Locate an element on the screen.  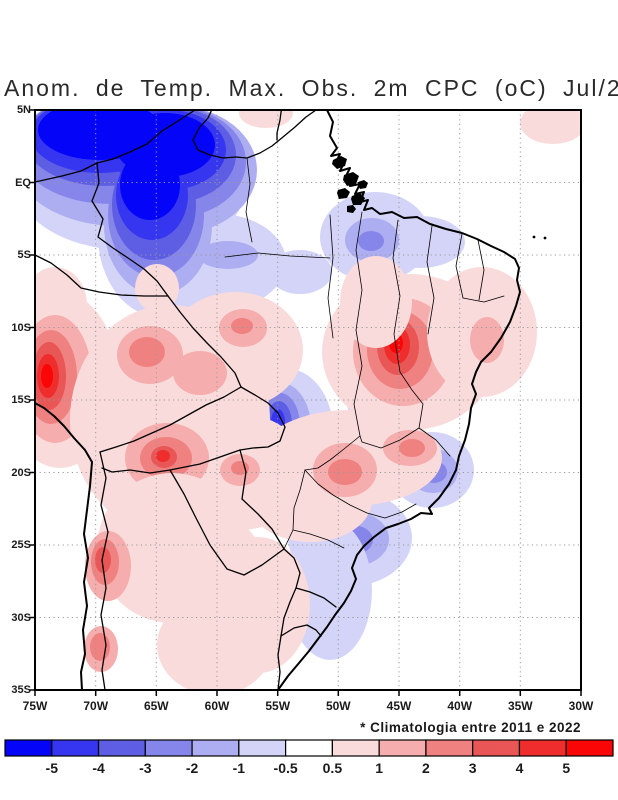
colorbar-label: -4 is located at coordinates (98, 768).